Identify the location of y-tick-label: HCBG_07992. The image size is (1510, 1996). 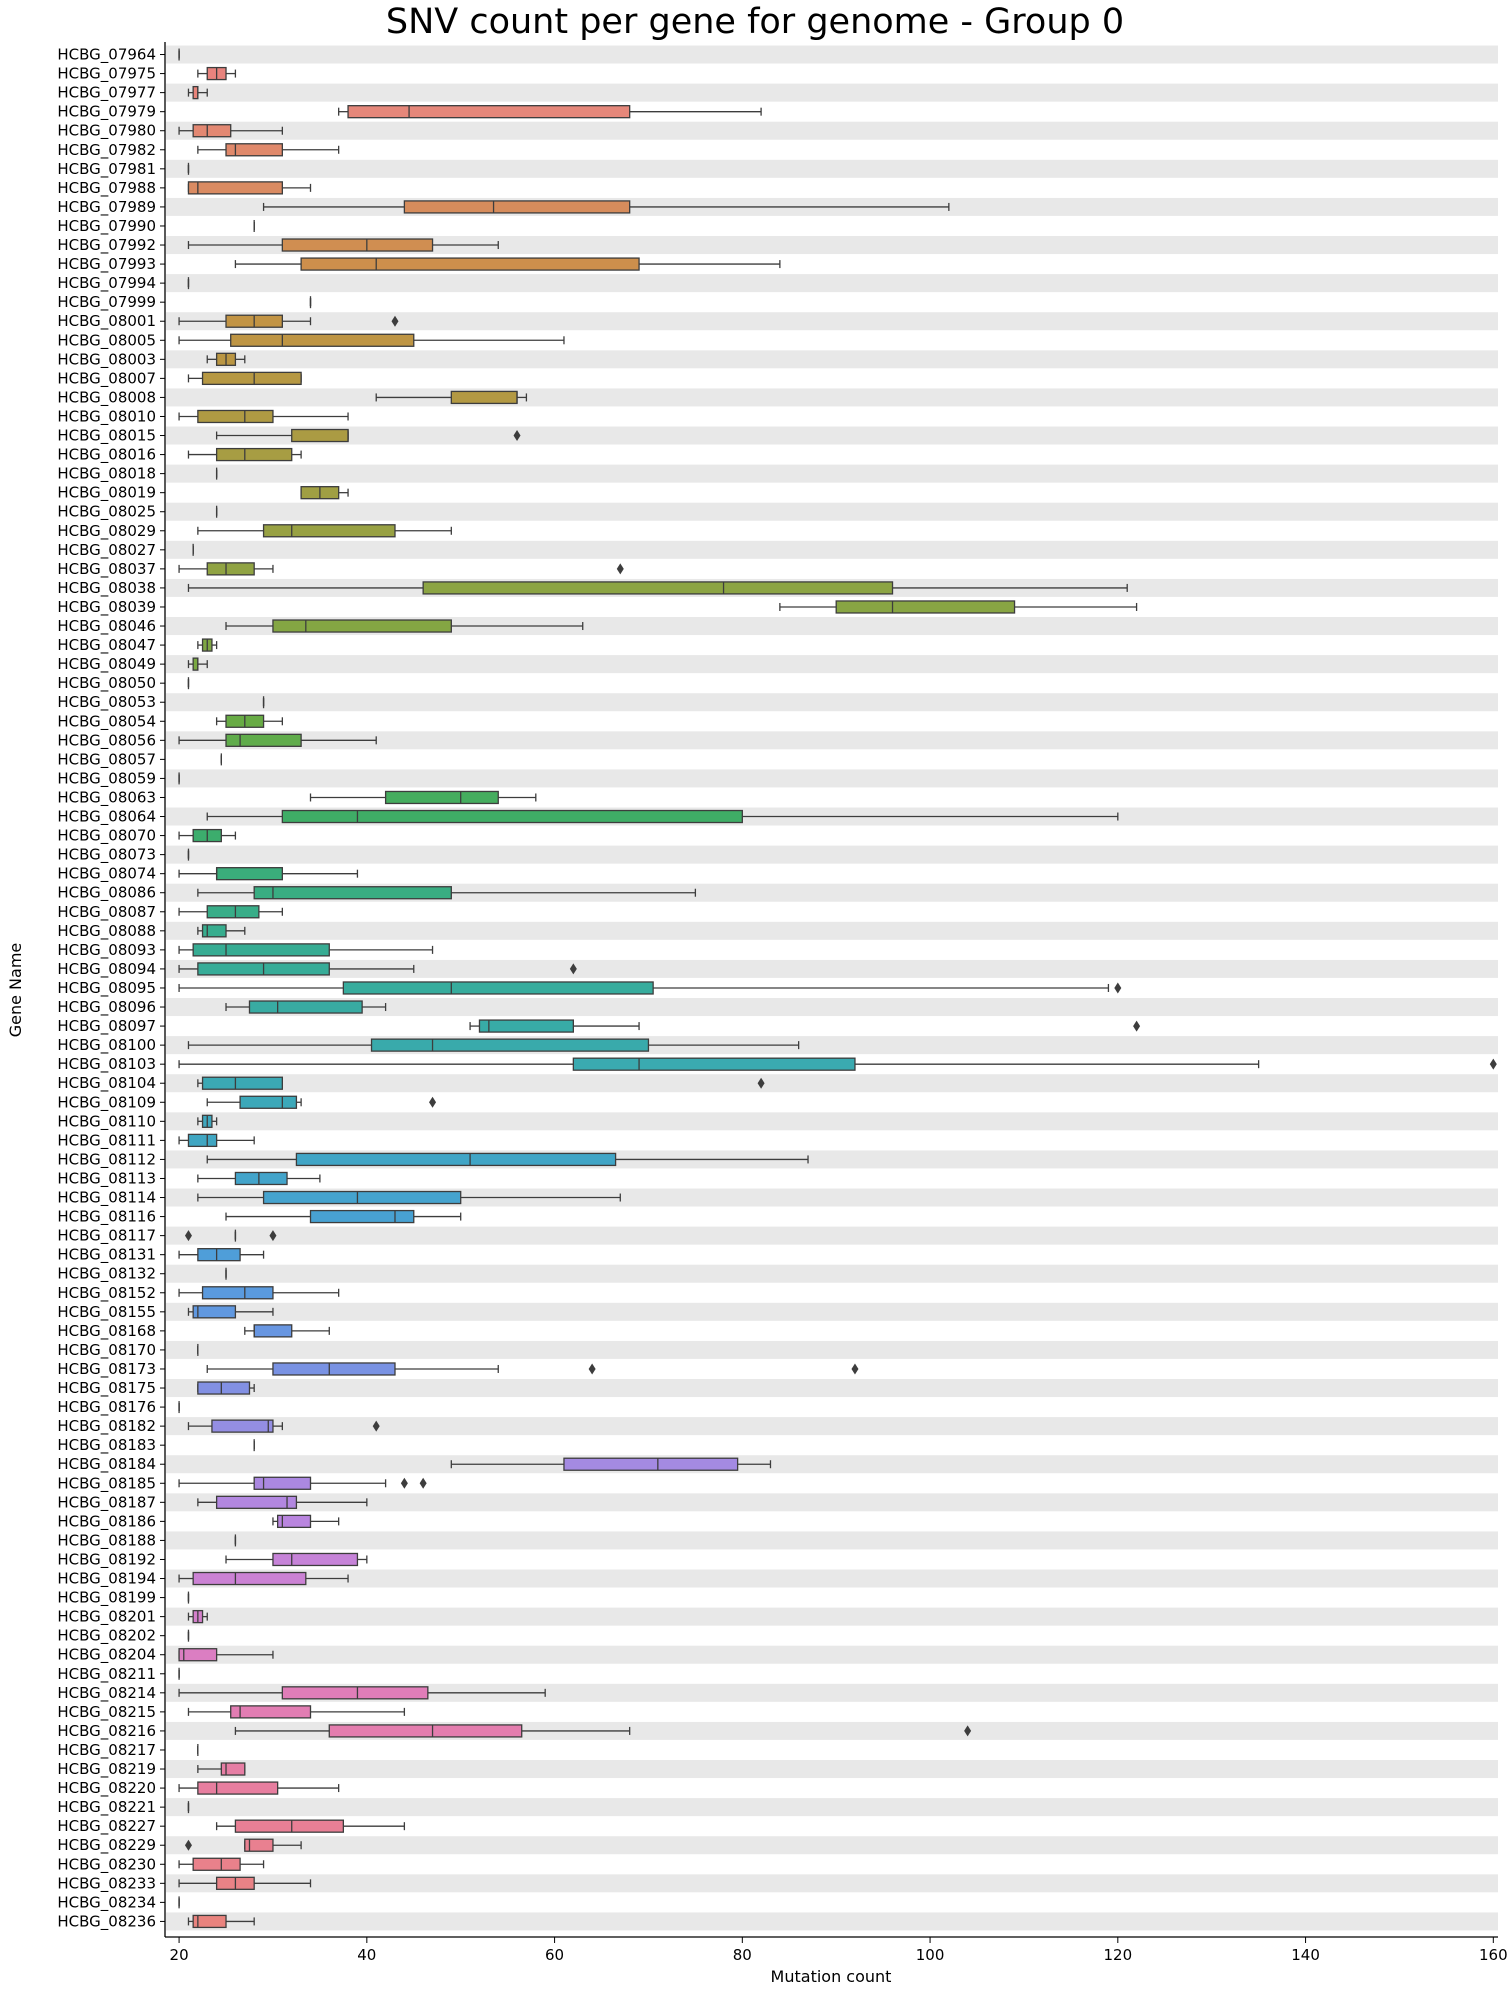
(106, 245).